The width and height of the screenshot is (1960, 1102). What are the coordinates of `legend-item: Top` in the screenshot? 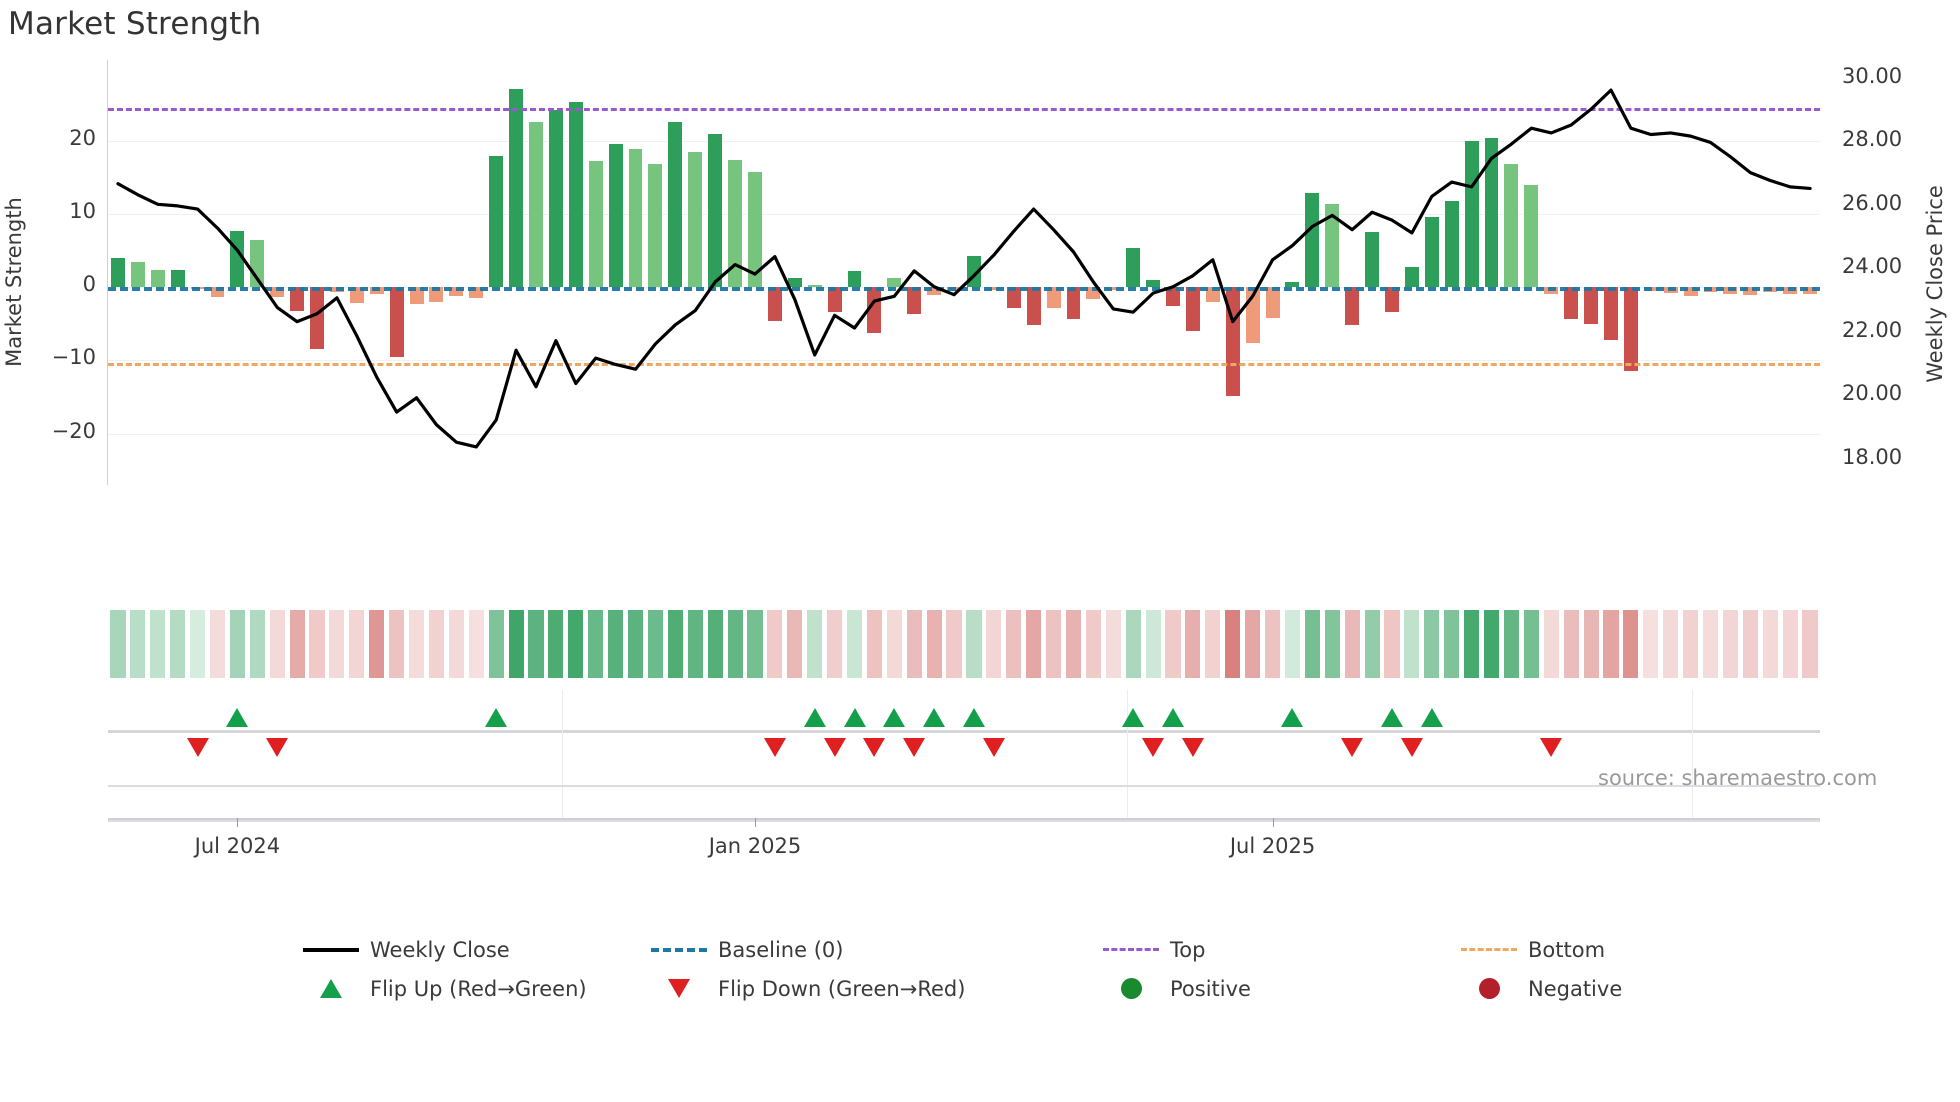 It's located at (1152, 949).